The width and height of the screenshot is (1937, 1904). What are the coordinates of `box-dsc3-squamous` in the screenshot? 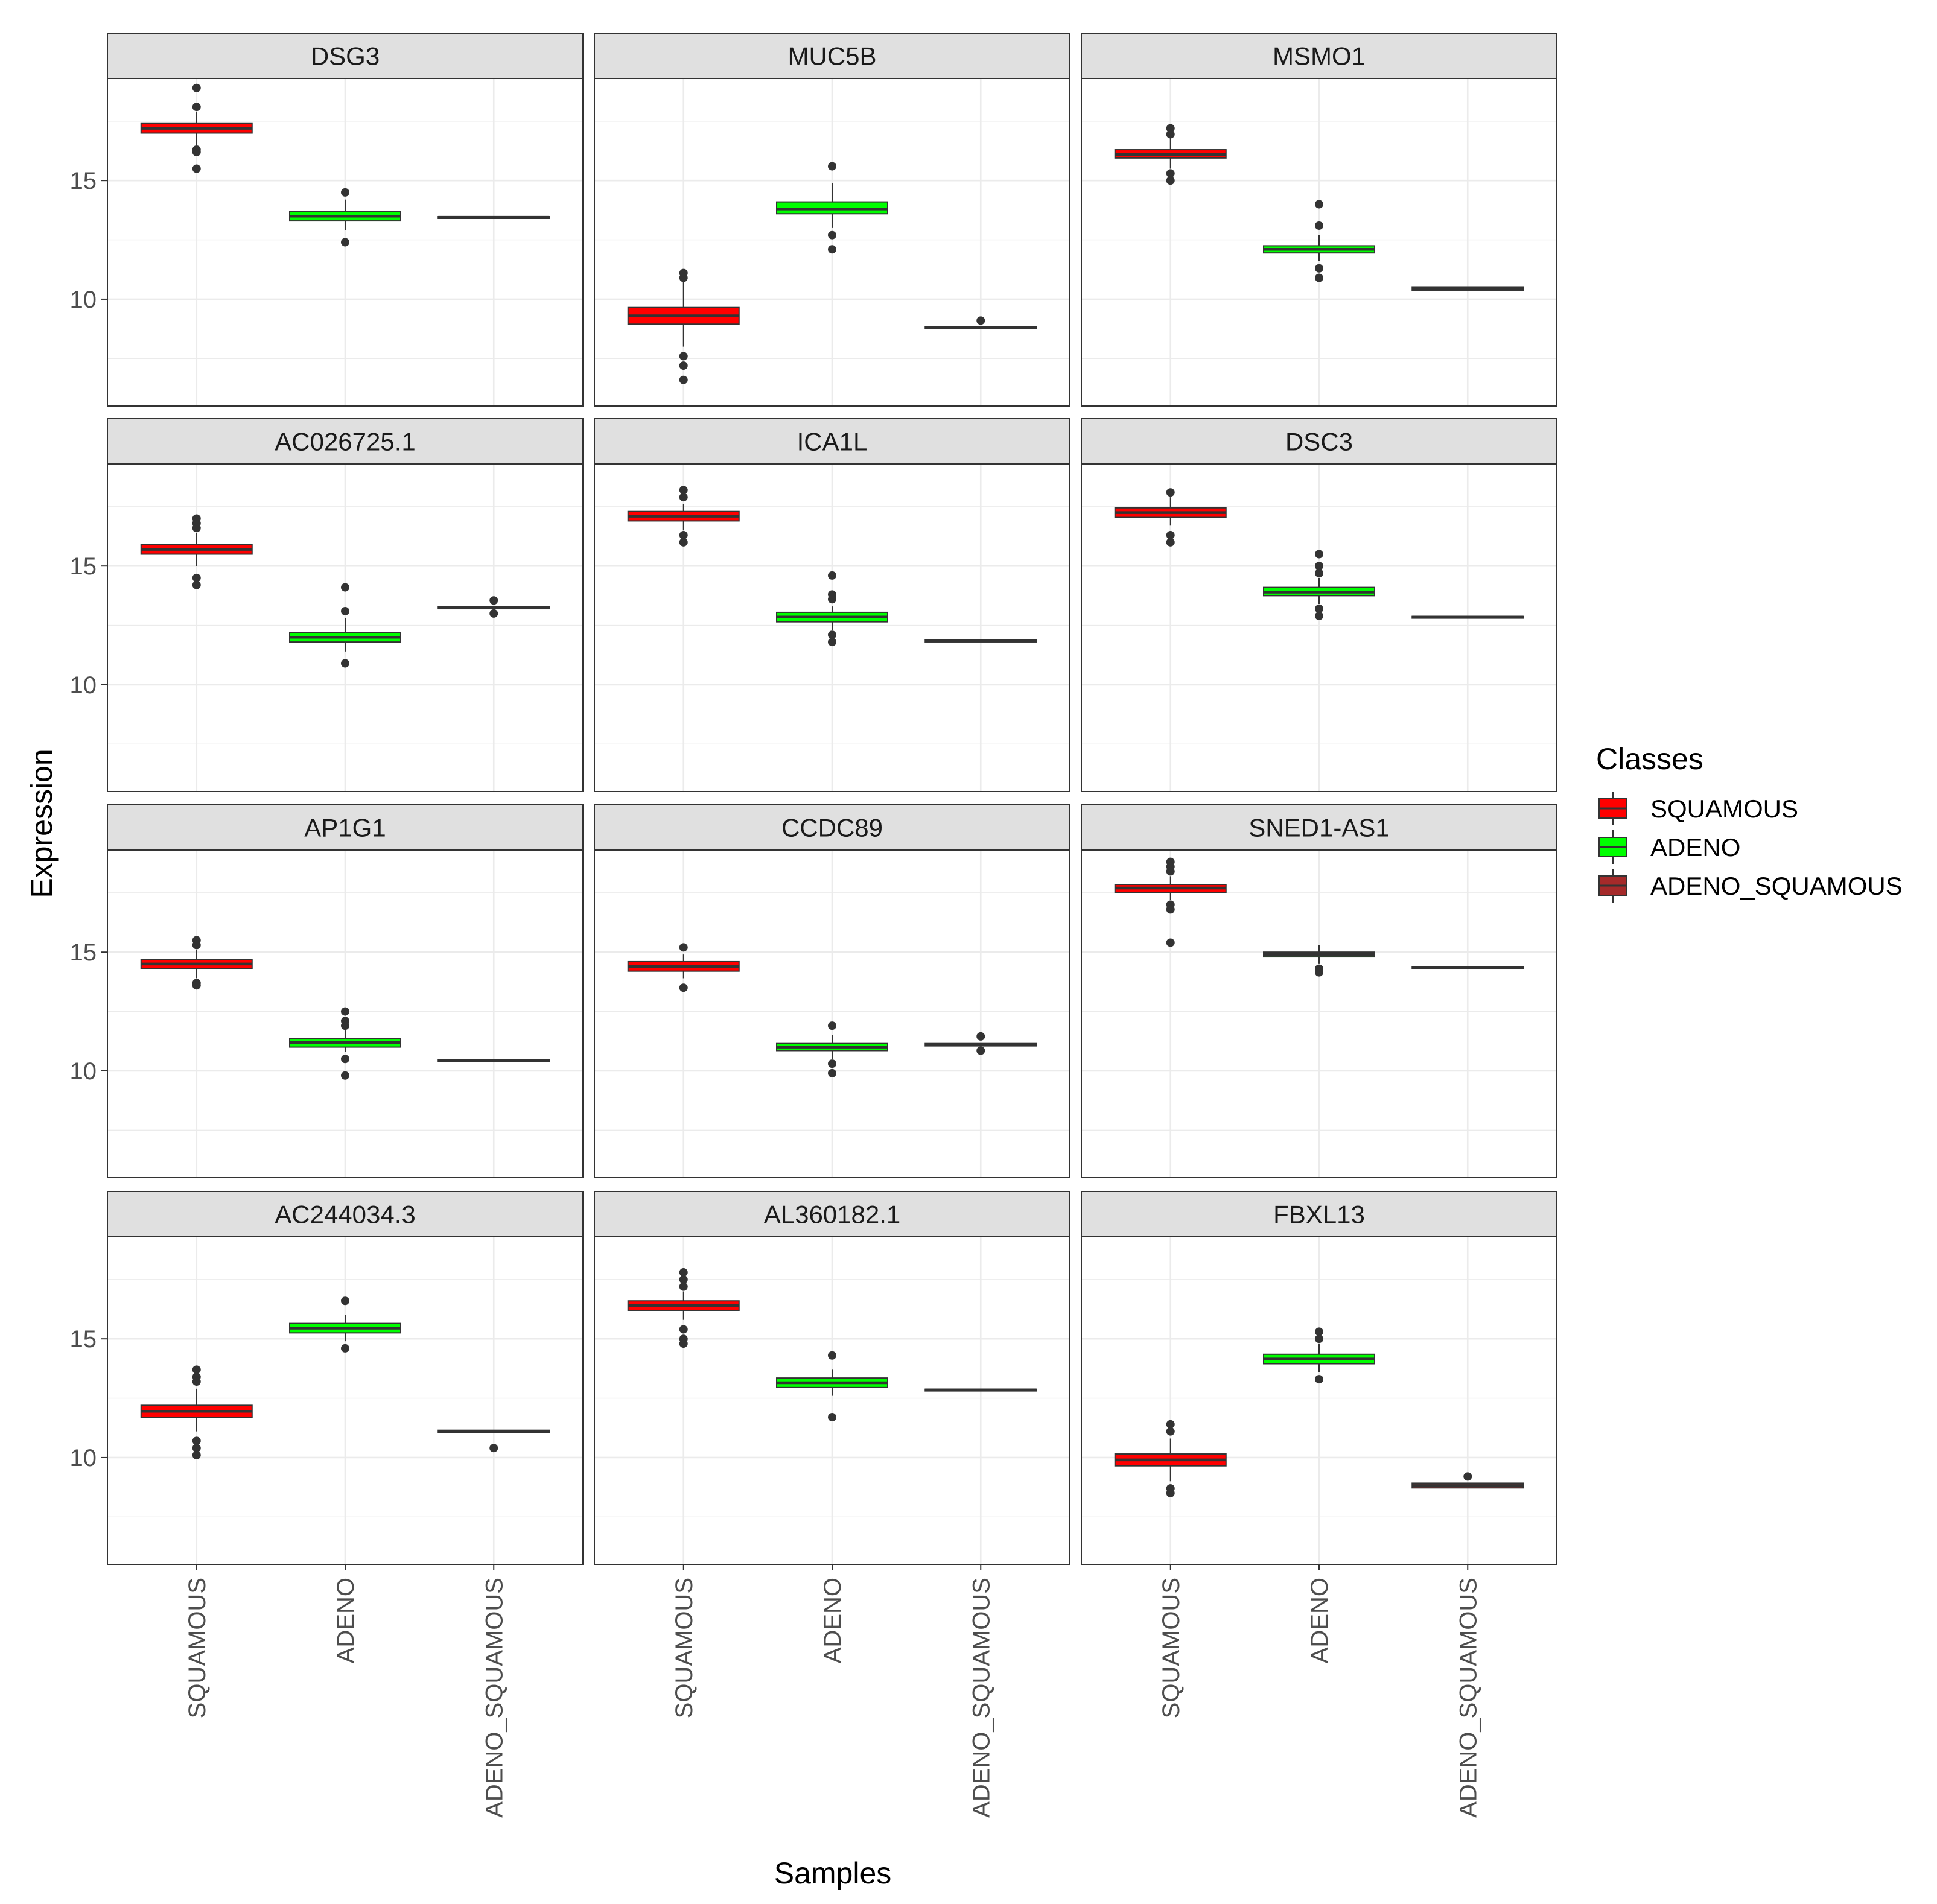 It's located at (1170, 517).